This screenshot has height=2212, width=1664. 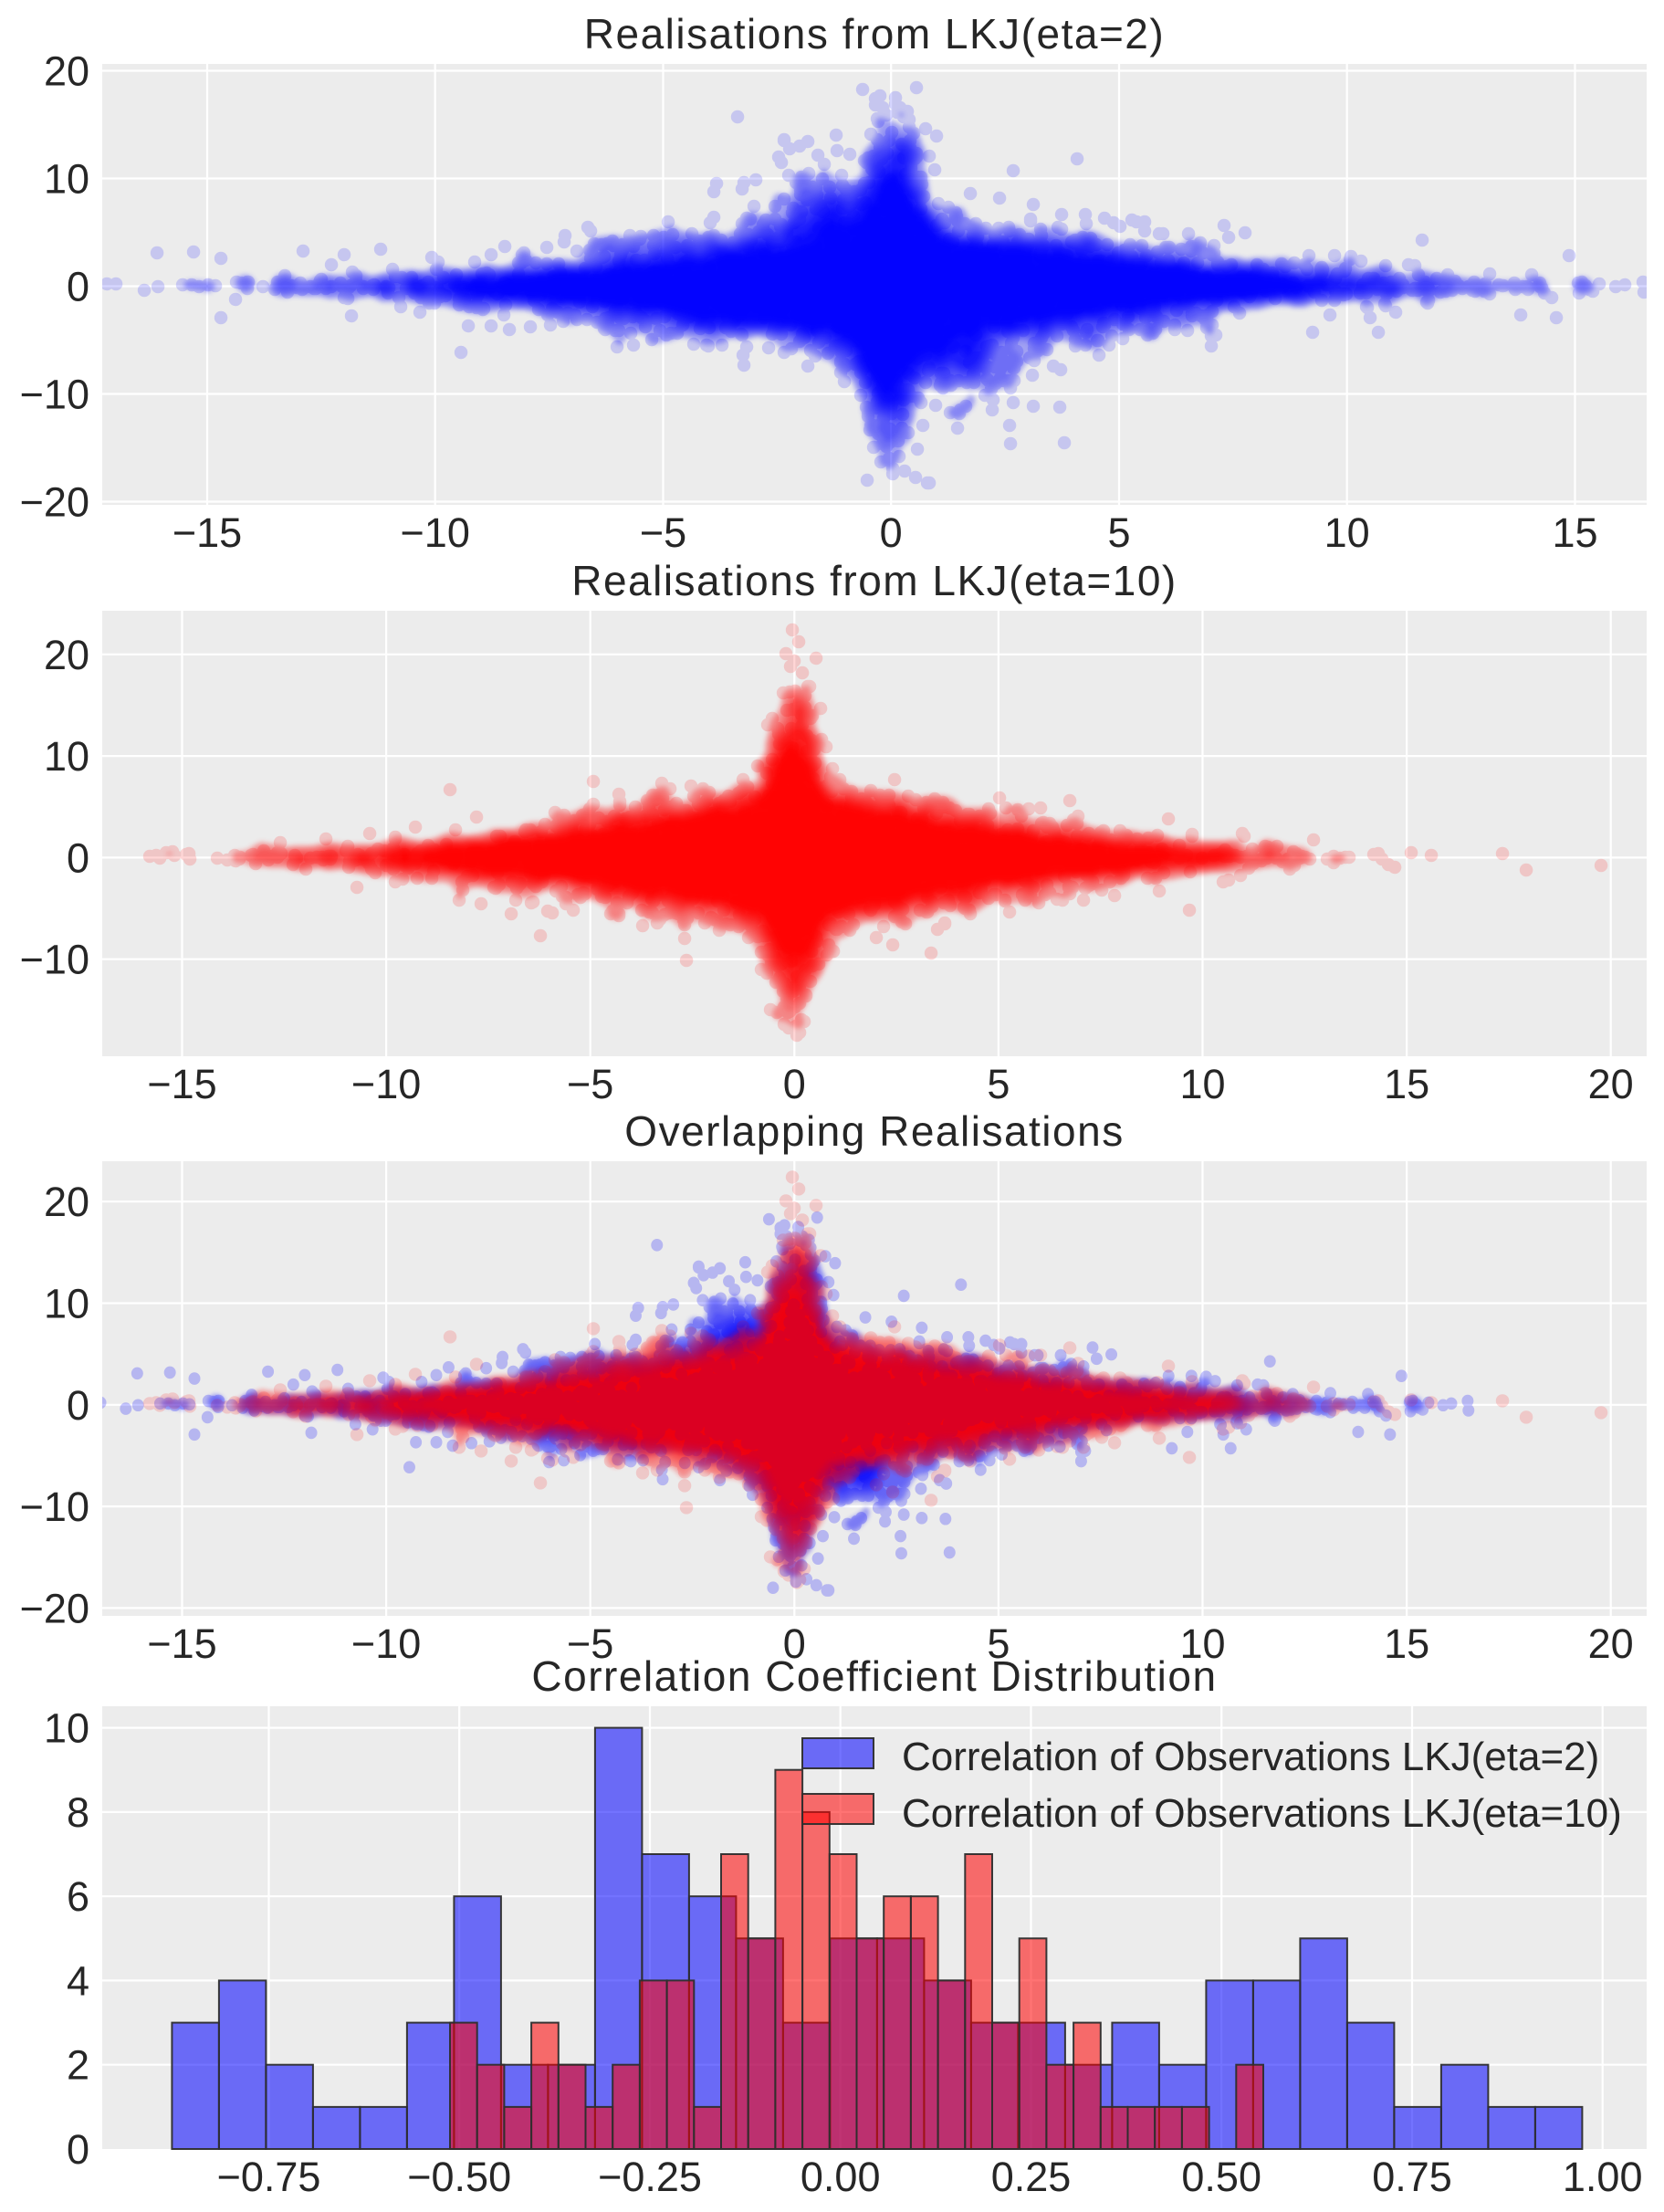 What do you see at coordinates (874, 34) in the screenshot?
I see `svg-text: Realisations from LKJ(eta=2)` at bounding box center [874, 34].